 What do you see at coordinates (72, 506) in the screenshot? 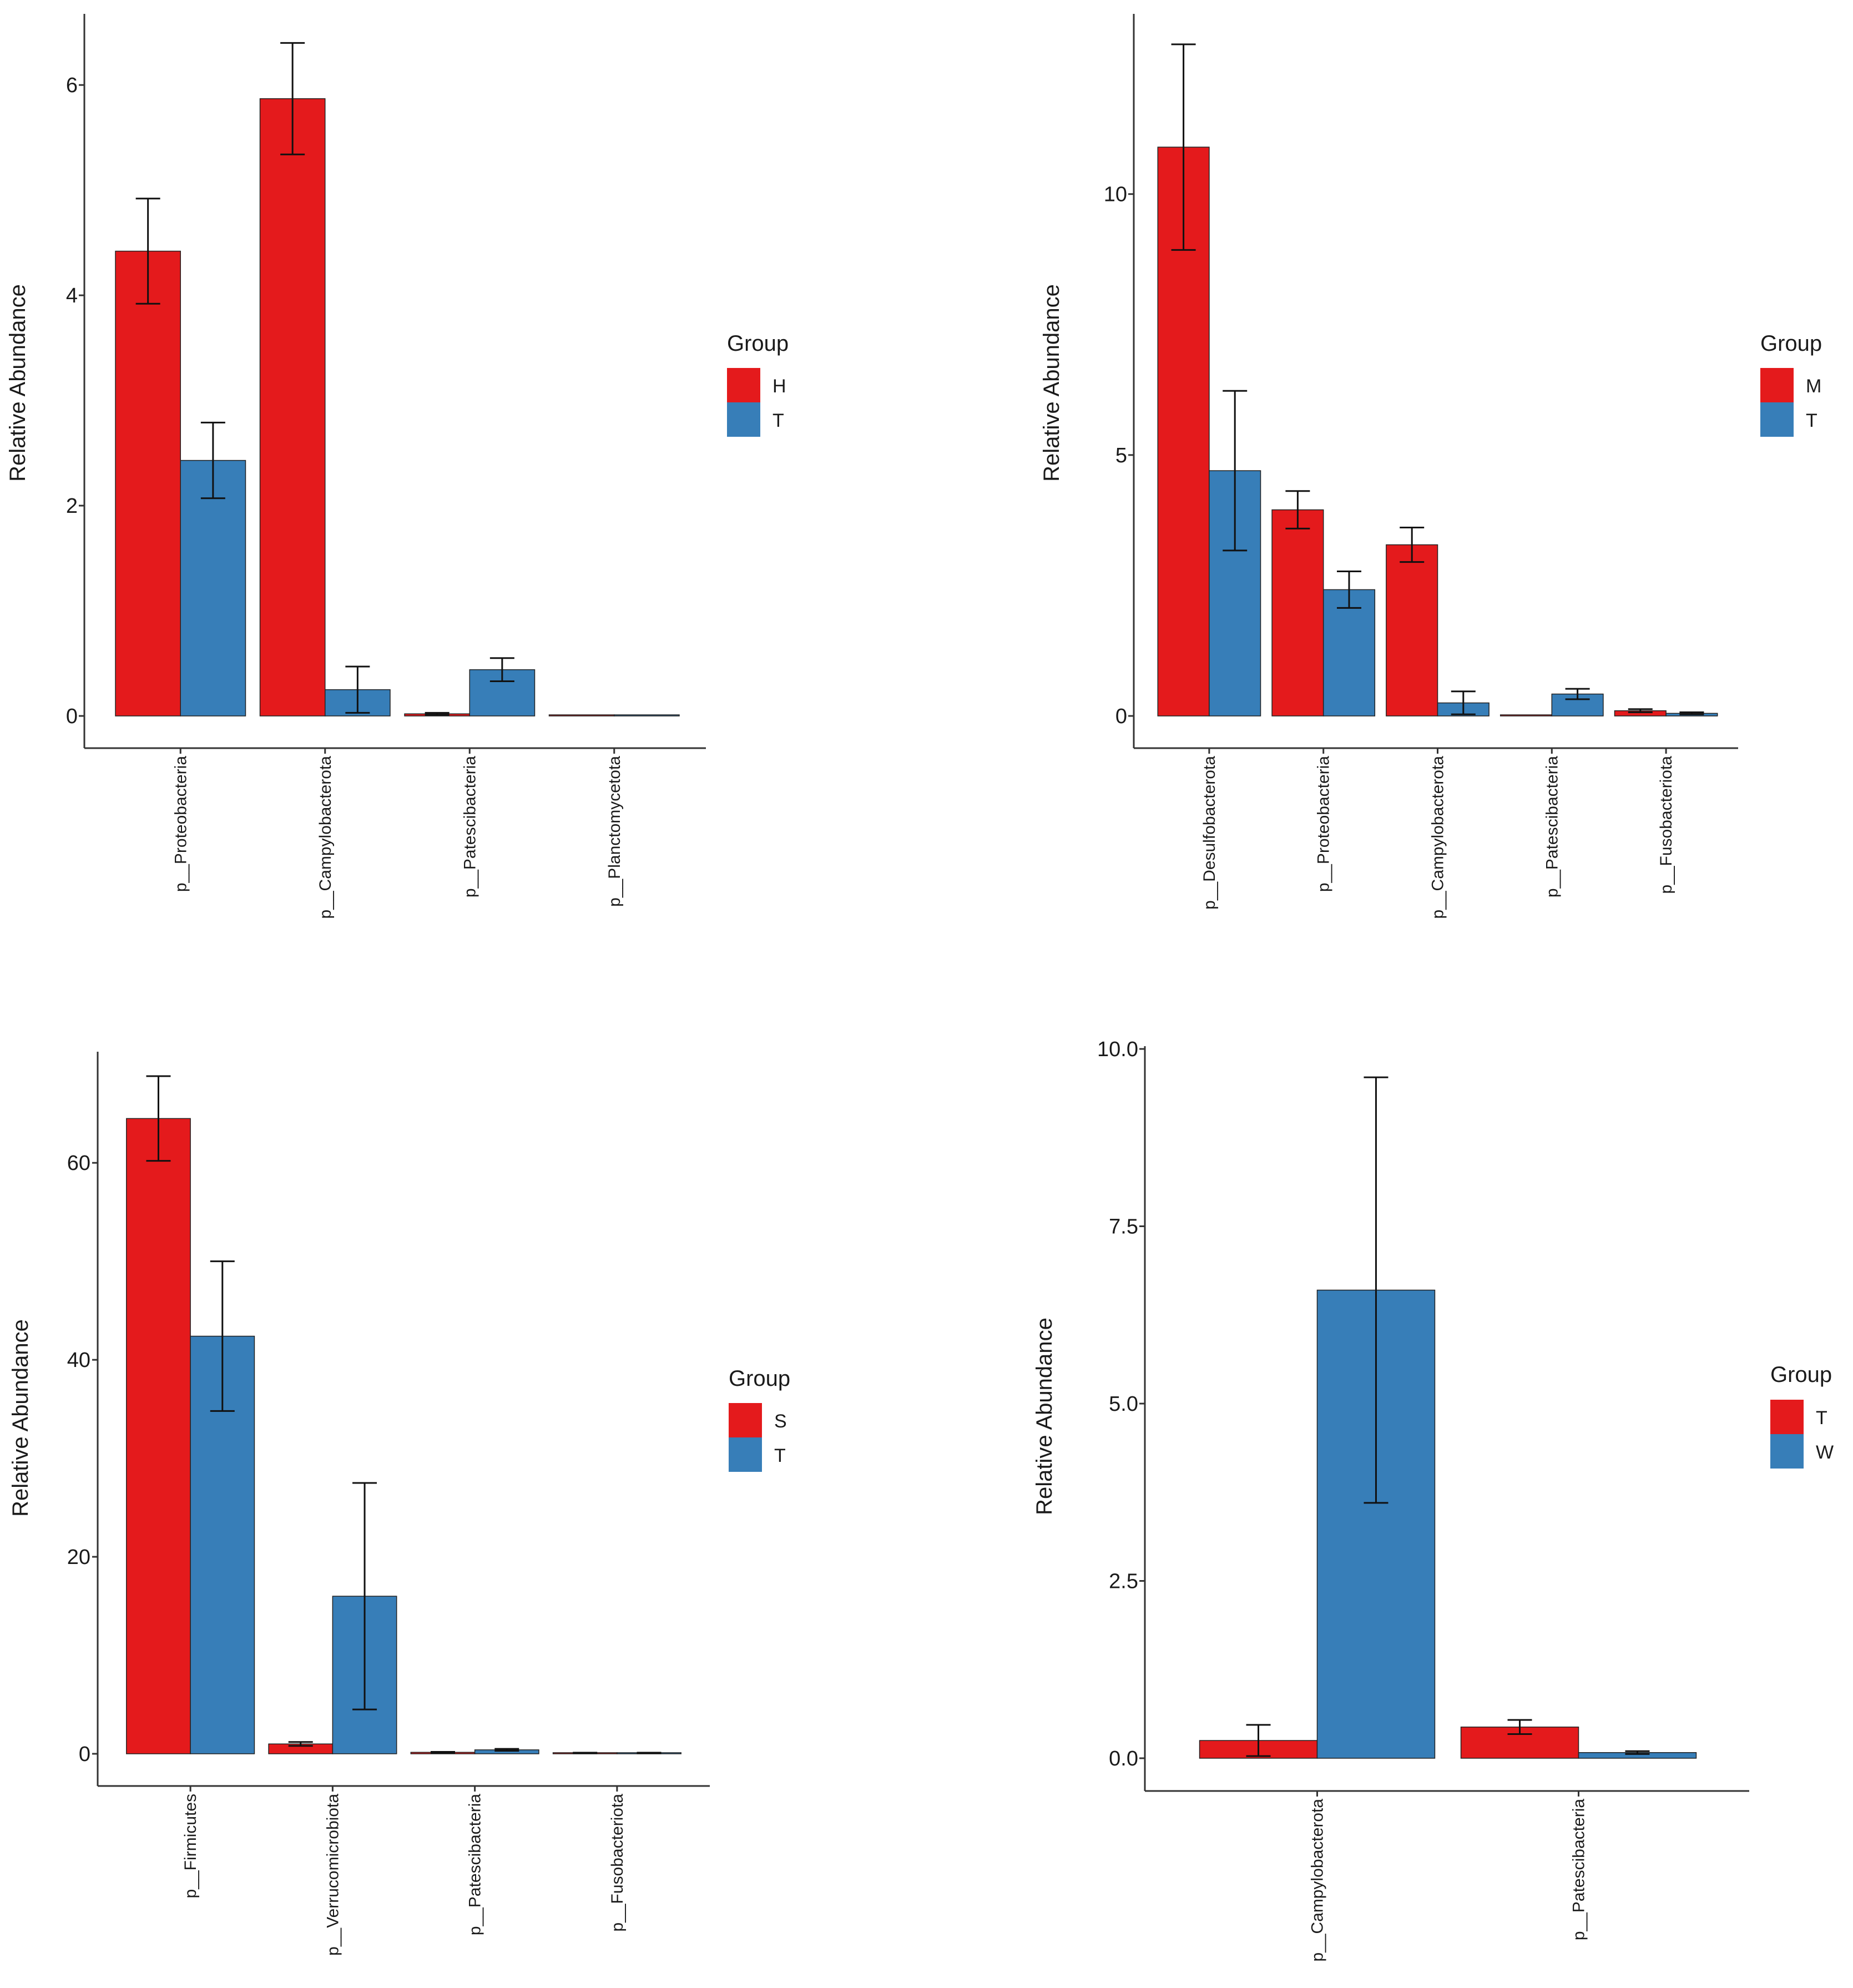
I see `y-tick-label: 2` at bounding box center [72, 506].